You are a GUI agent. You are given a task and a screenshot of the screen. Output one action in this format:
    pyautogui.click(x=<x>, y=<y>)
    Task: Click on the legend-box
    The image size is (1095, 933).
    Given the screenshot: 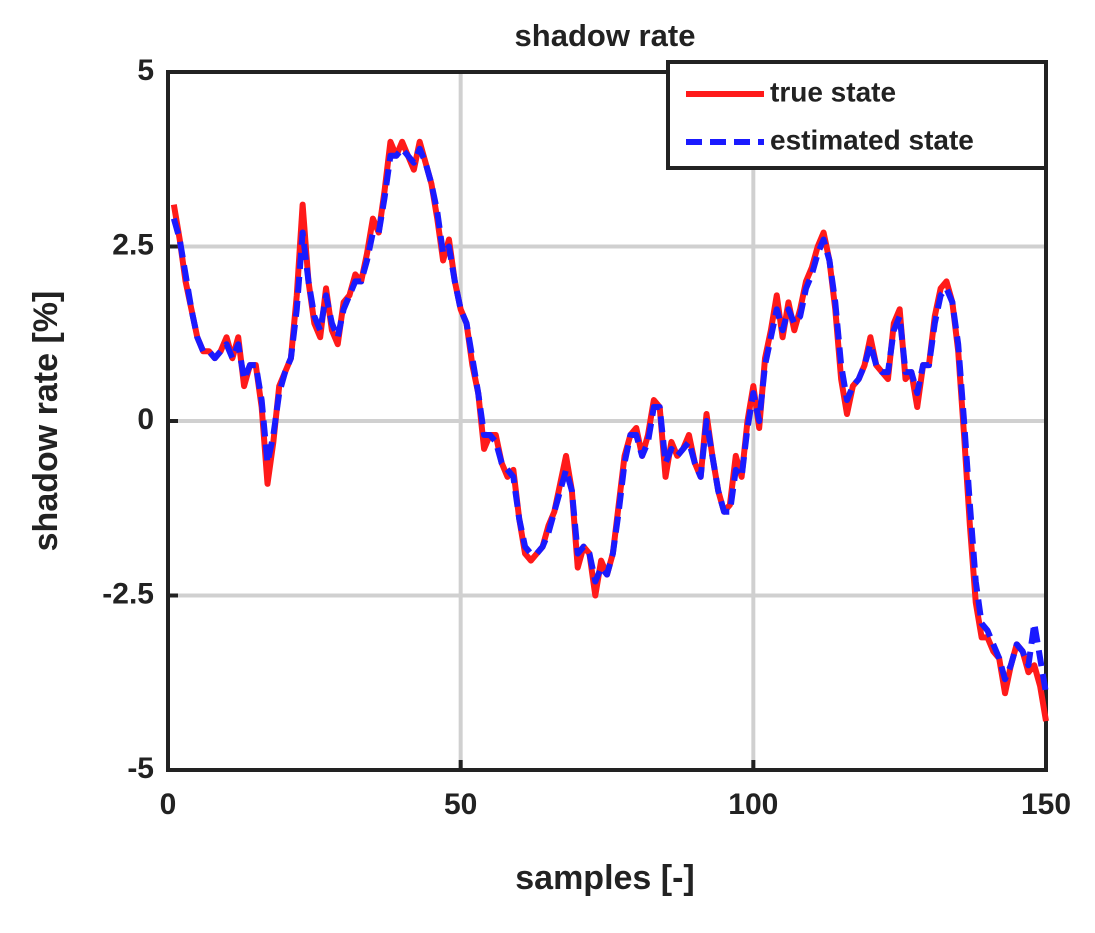 What is the action you would take?
    pyautogui.click(x=857, y=115)
    